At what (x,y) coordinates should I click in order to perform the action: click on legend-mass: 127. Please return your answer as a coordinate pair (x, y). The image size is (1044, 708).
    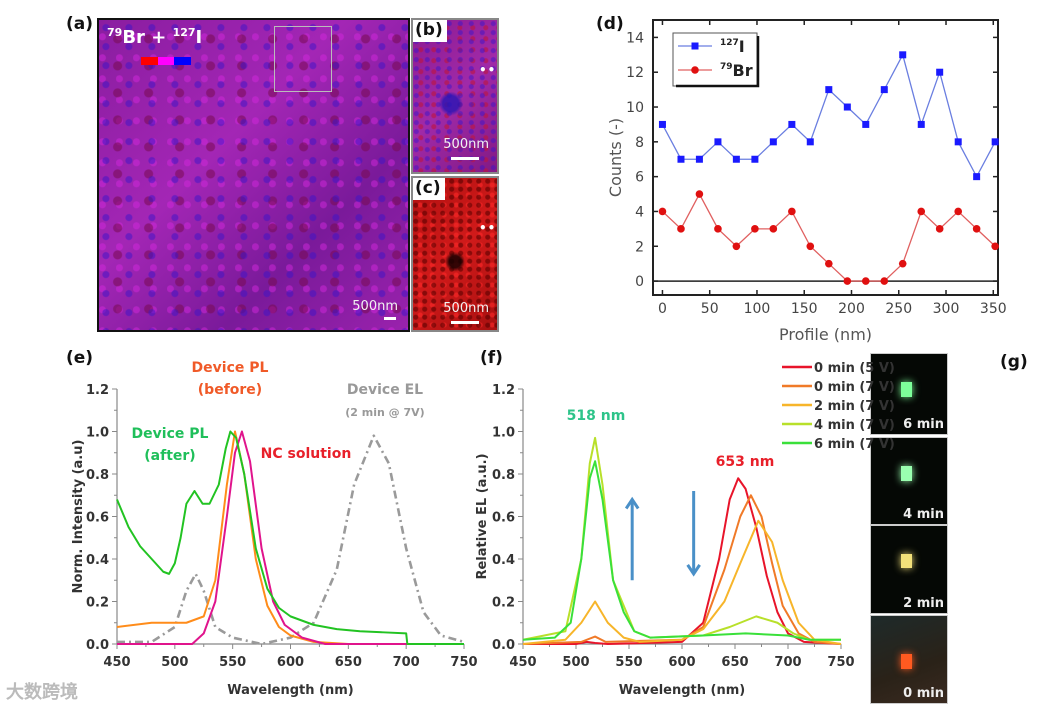
    Looking at the image, I should click on (729, 43).